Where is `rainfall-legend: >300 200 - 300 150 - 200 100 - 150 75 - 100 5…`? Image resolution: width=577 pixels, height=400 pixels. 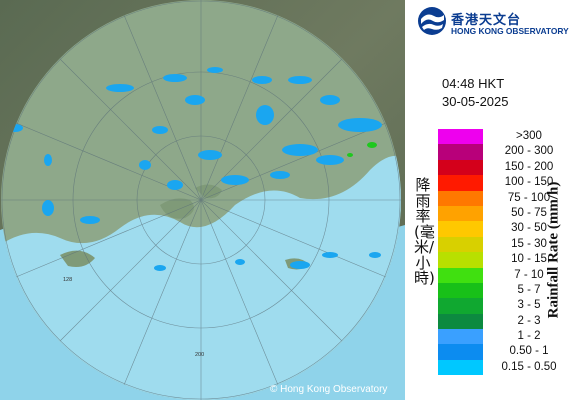 rainfall-legend: >300 200 - 300 150 - 200 100 - 150 75 - 100 5… is located at coordinates (507, 252).